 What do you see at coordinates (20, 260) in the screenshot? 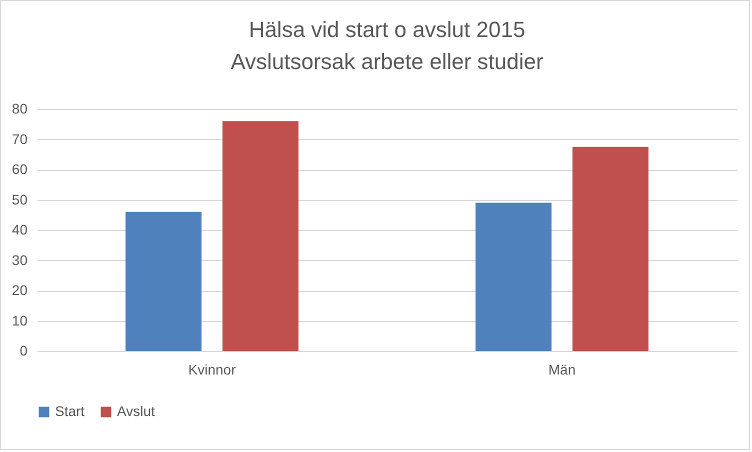
I see `y-tick-label: 30` at bounding box center [20, 260].